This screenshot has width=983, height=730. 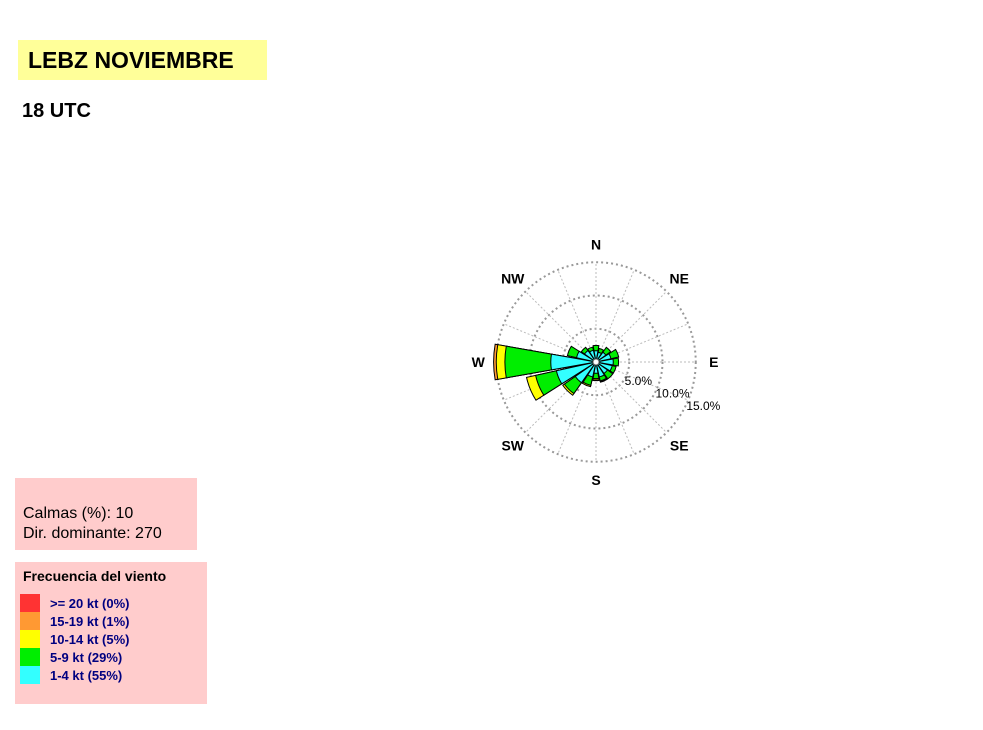 What do you see at coordinates (703, 406) in the screenshot?
I see `ring-label: 15.0%` at bounding box center [703, 406].